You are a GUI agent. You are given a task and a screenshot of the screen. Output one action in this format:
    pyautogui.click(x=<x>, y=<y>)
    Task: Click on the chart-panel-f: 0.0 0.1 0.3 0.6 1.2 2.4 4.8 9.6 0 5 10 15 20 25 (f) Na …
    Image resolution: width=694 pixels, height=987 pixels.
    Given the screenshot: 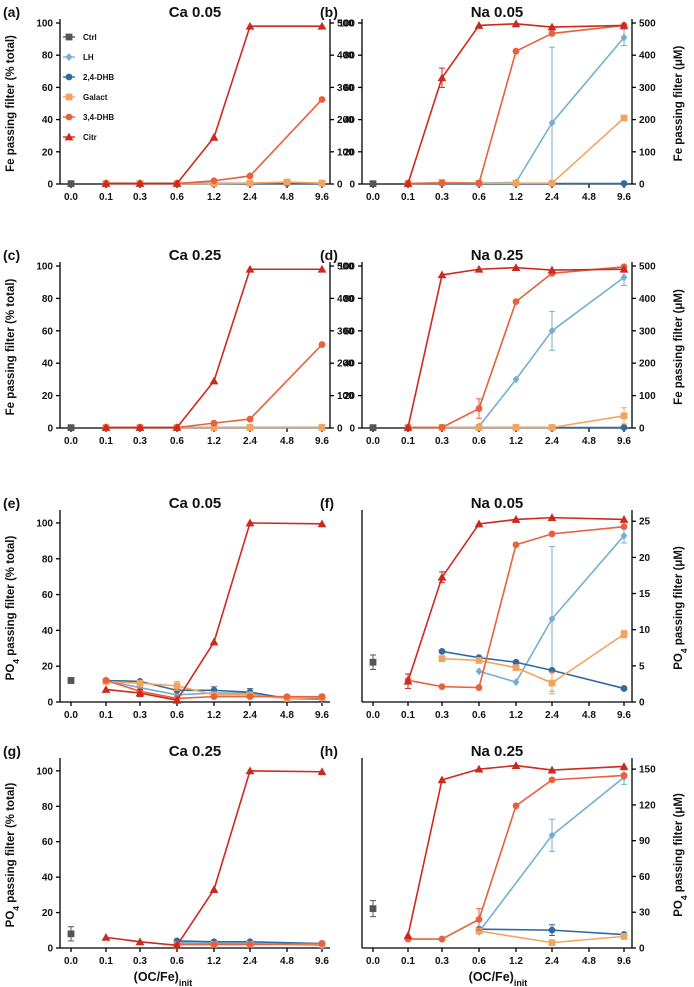 What is the action you would take?
    pyautogui.click(x=504, y=608)
    